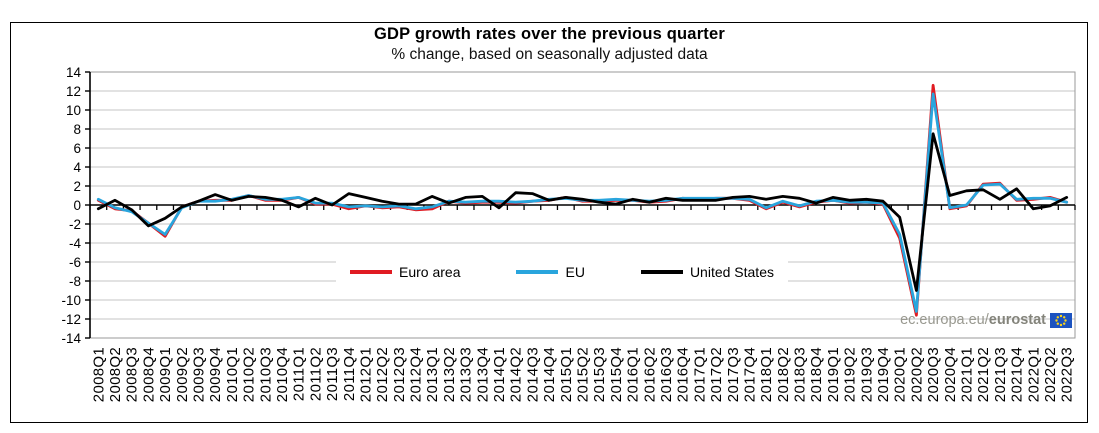  Describe the element at coordinates (716, 374) in the screenshot. I see `x-tick-label: 2017Q2` at that location.